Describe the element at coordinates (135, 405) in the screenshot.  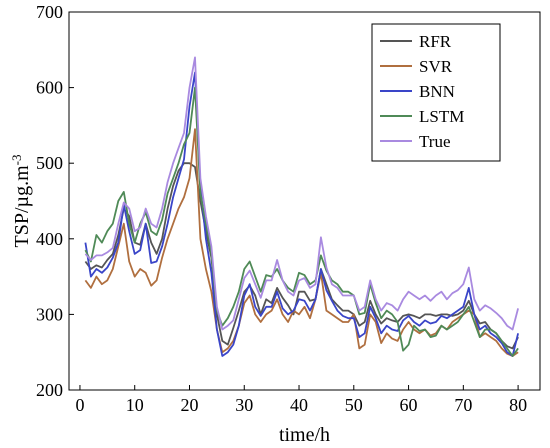
I see `x-tick-label: 10` at that location.